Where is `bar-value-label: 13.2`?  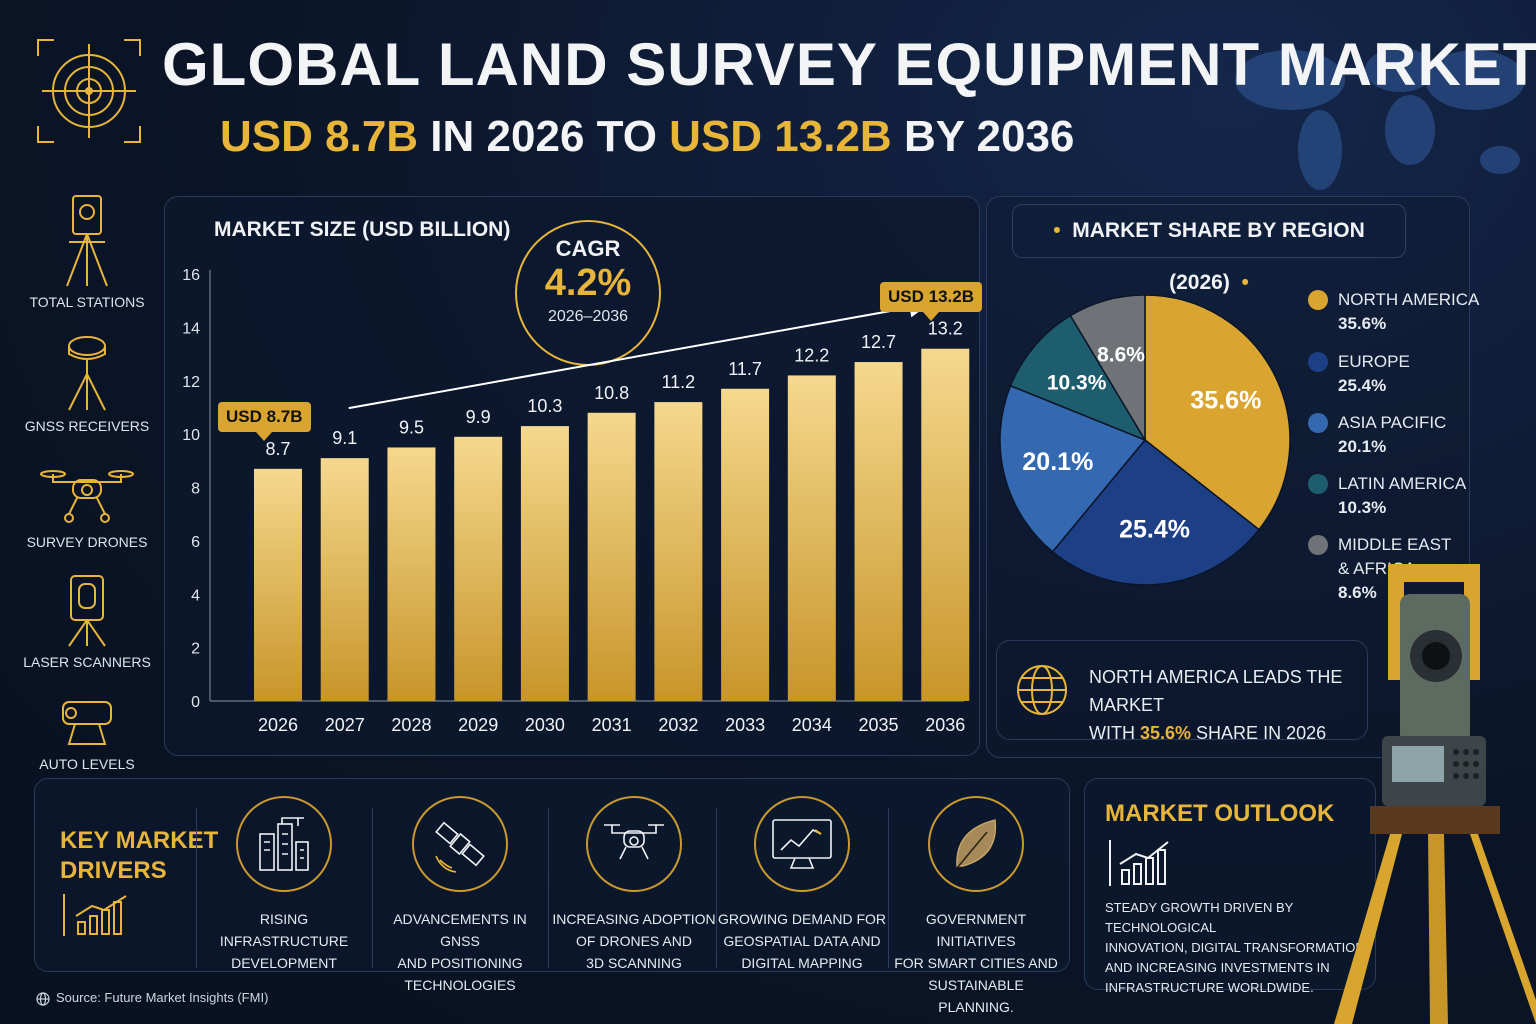
bar-value-label: 13.2 is located at coordinates (945, 329).